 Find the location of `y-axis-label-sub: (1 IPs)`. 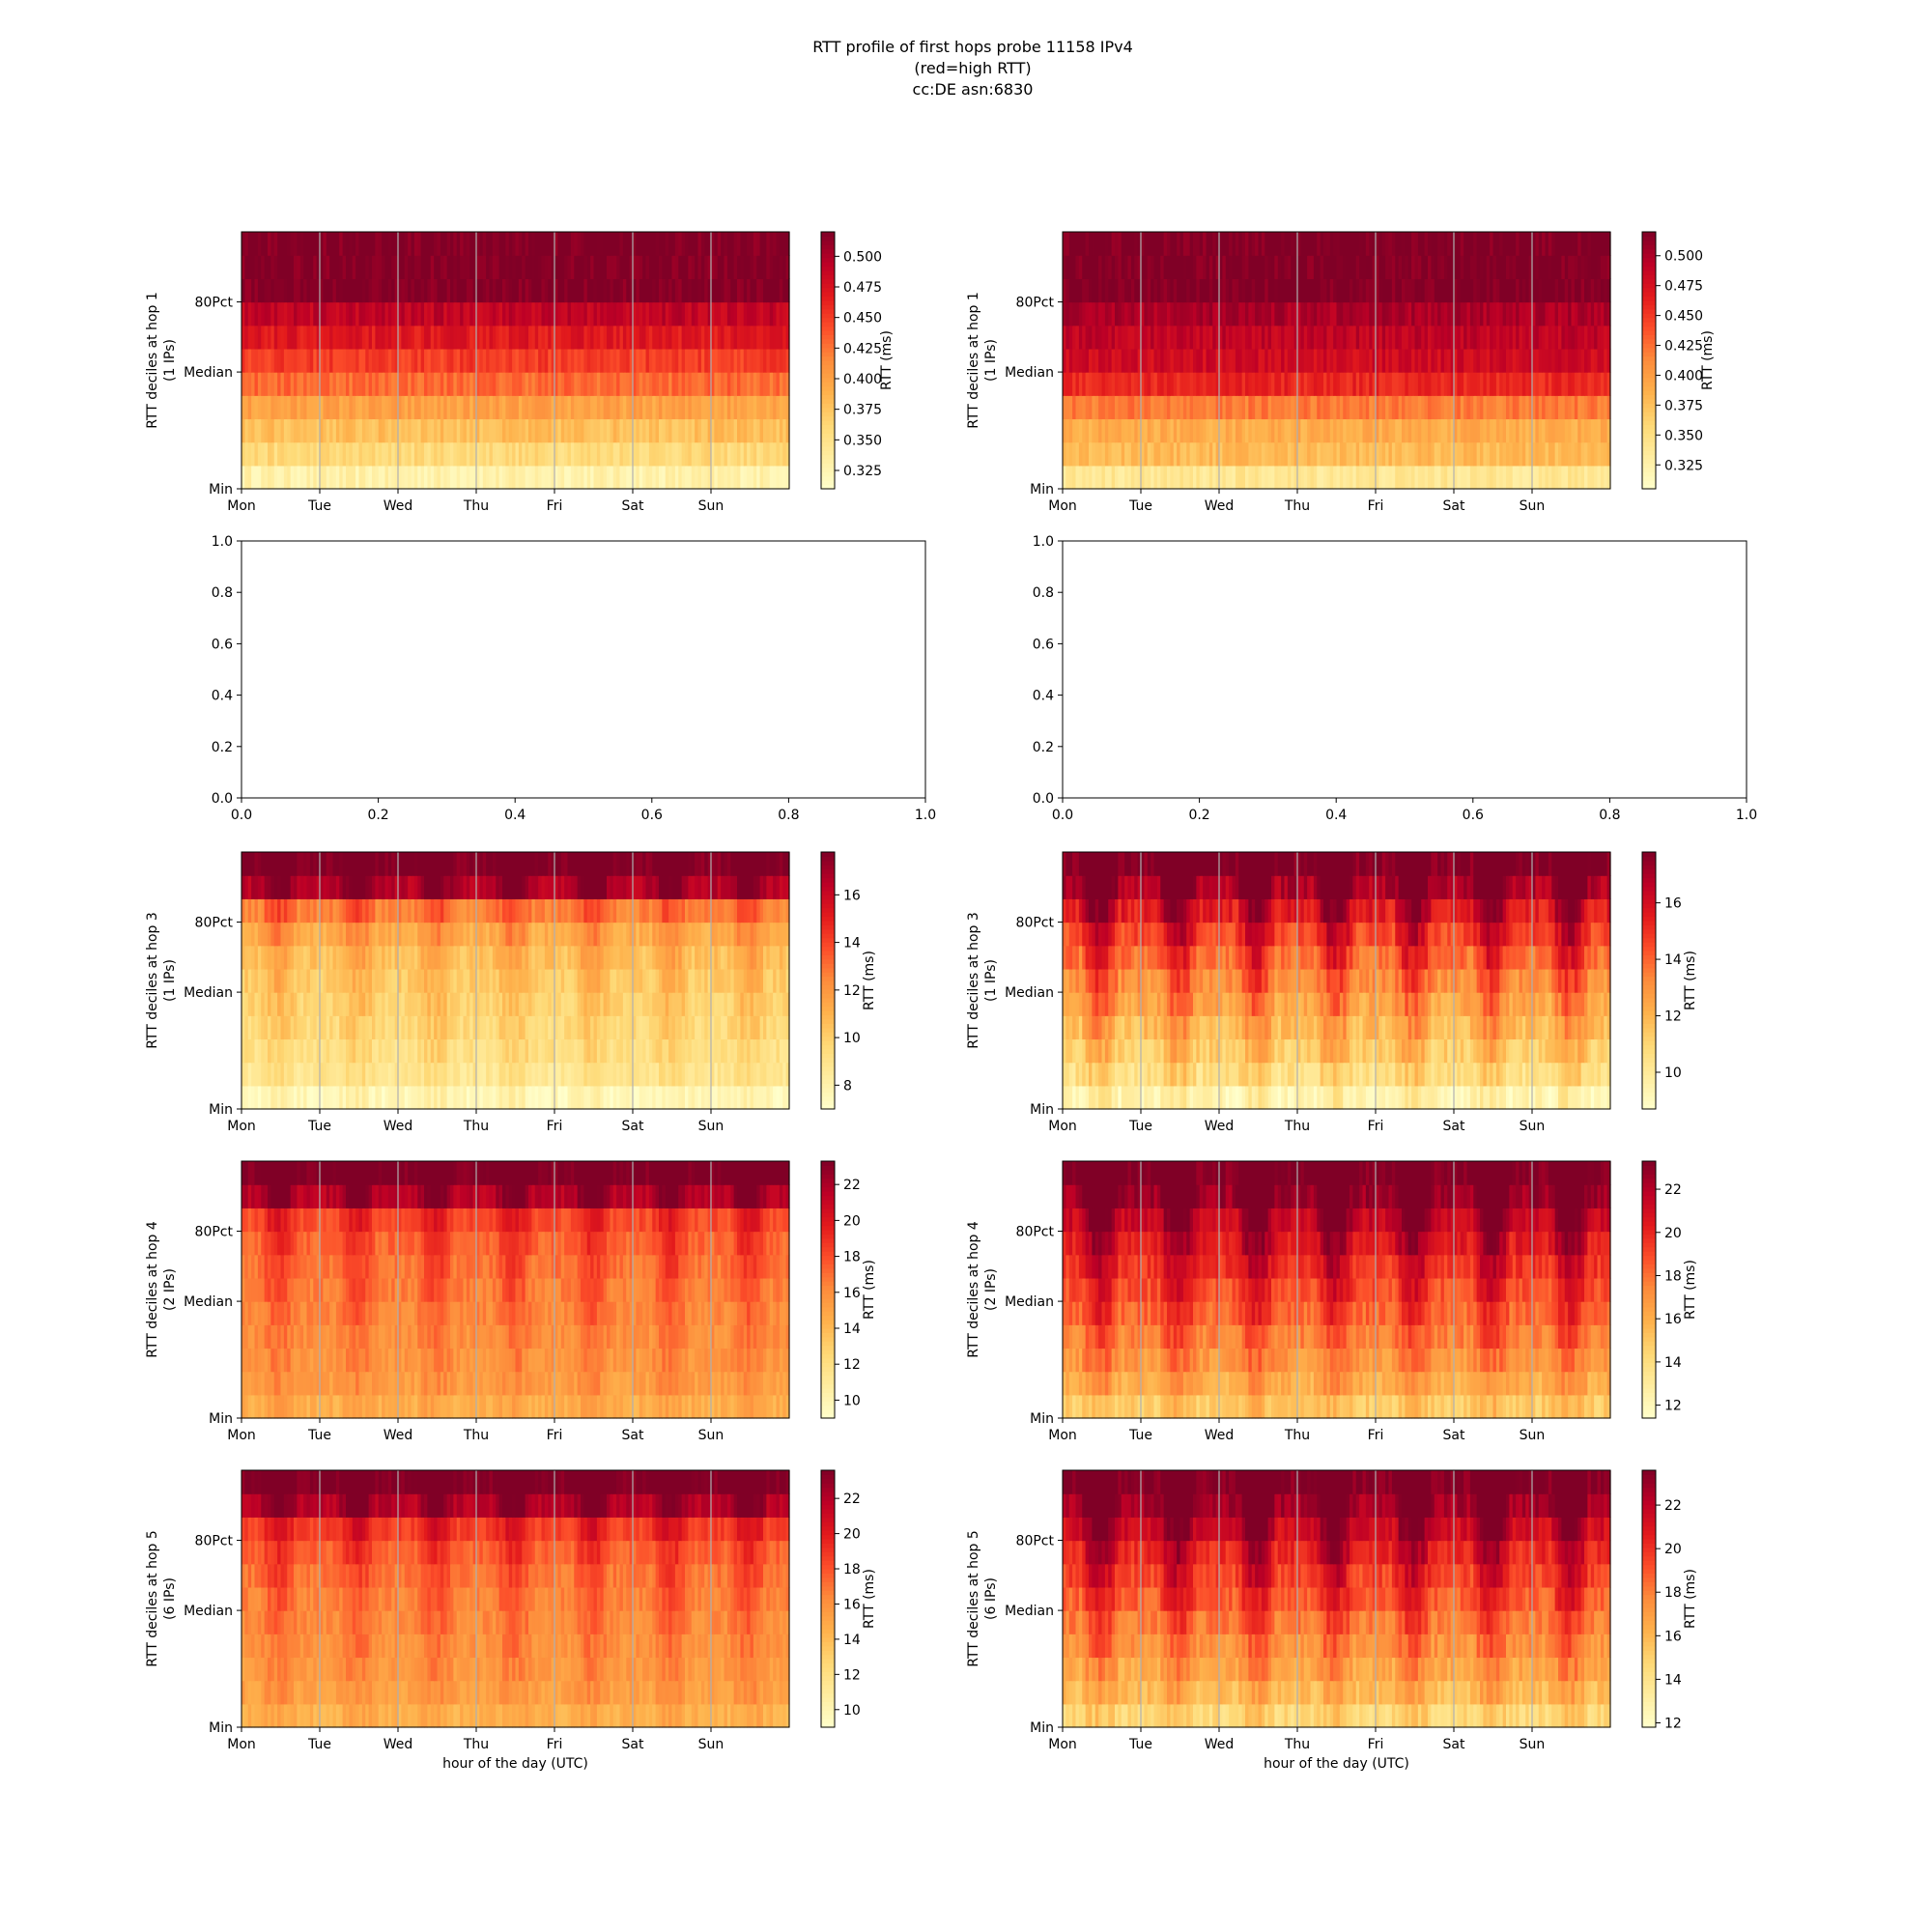

y-axis-label-sub: (1 IPs) is located at coordinates (991, 360).